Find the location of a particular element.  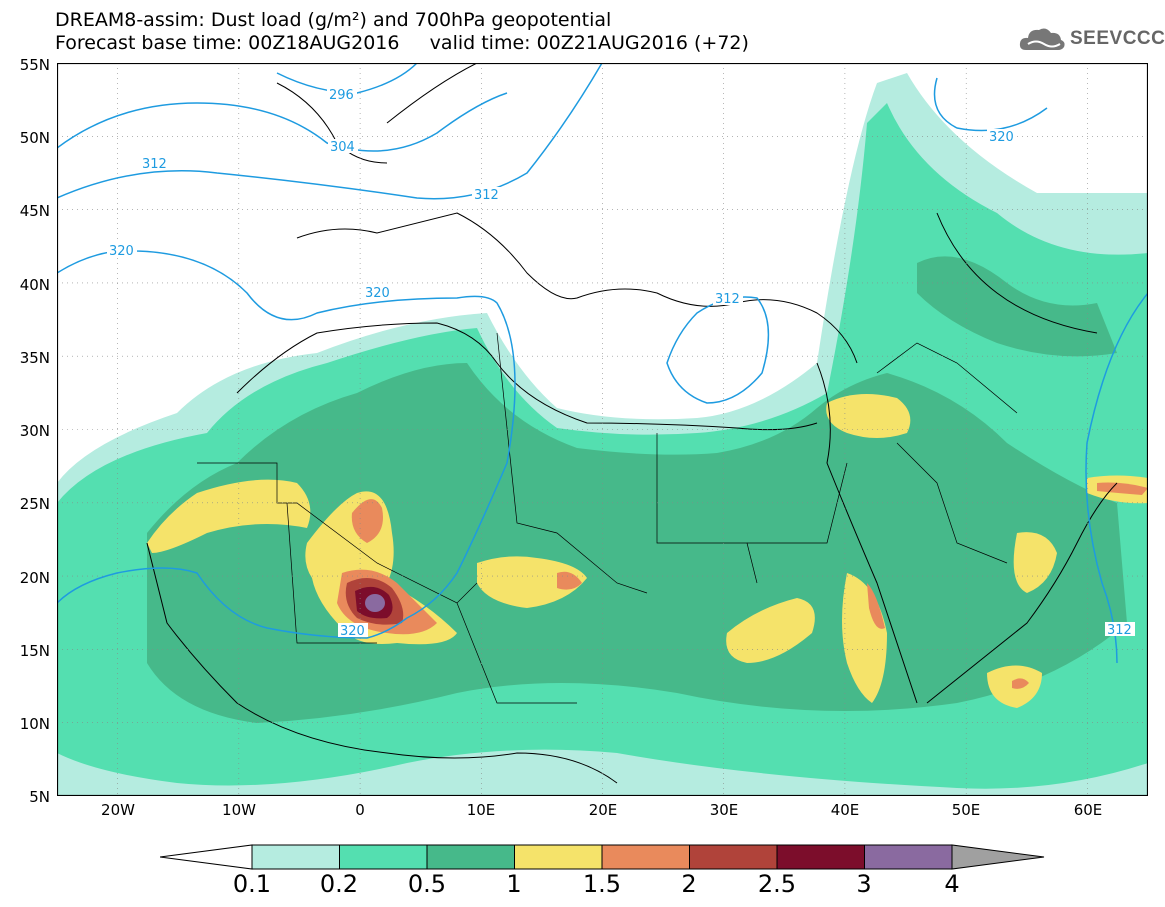

lon-label-50e: 50E is located at coordinates (966, 810).